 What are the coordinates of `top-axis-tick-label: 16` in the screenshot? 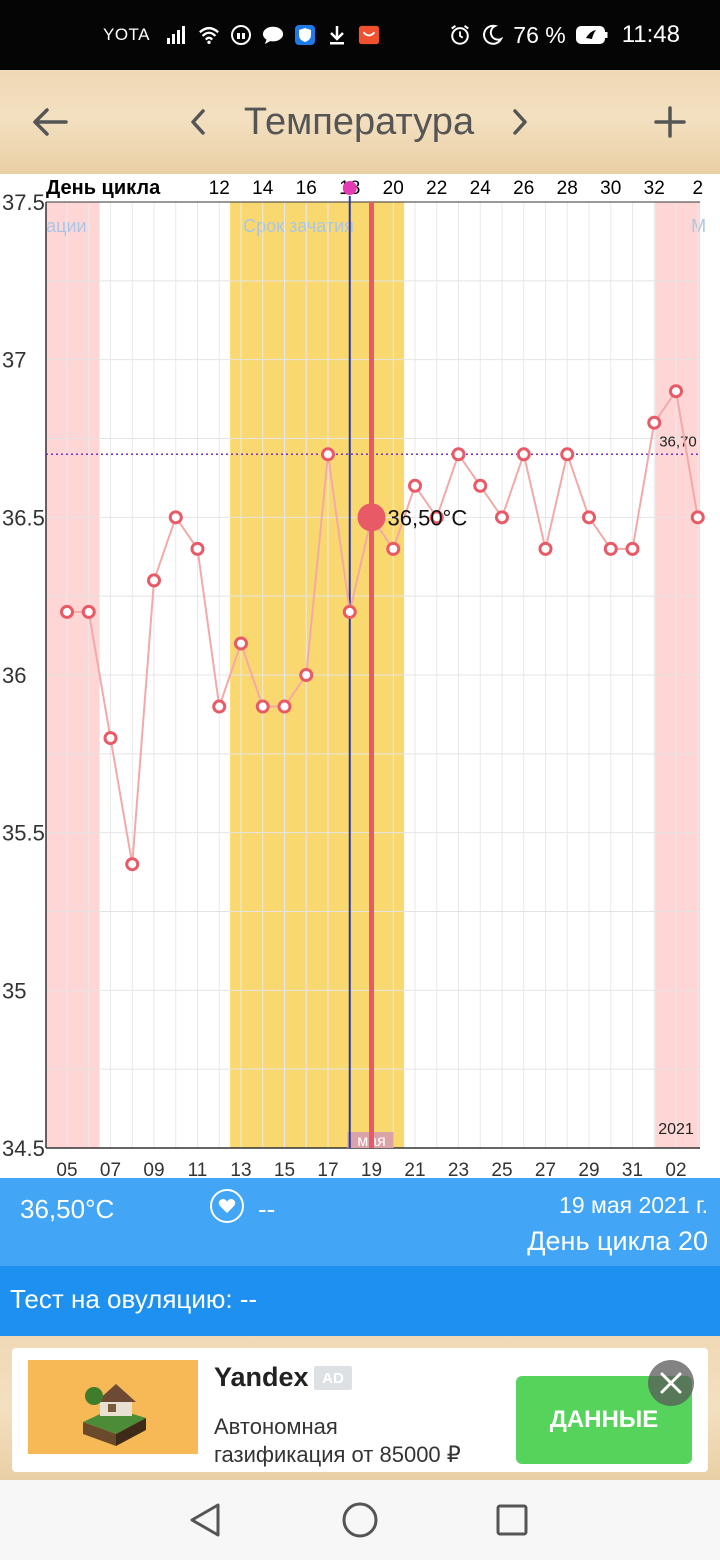 It's located at (306, 188).